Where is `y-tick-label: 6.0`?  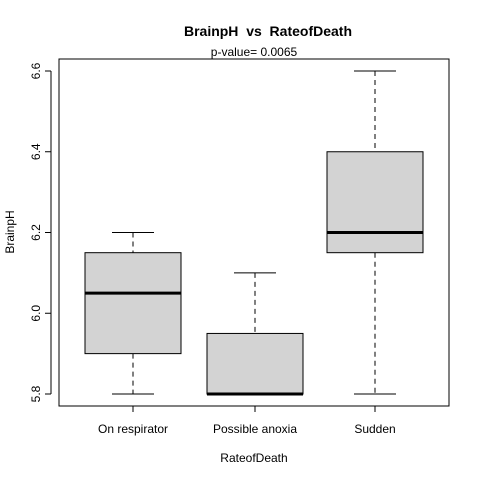 y-tick-label: 6.0 is located at coordinates (36, 313).